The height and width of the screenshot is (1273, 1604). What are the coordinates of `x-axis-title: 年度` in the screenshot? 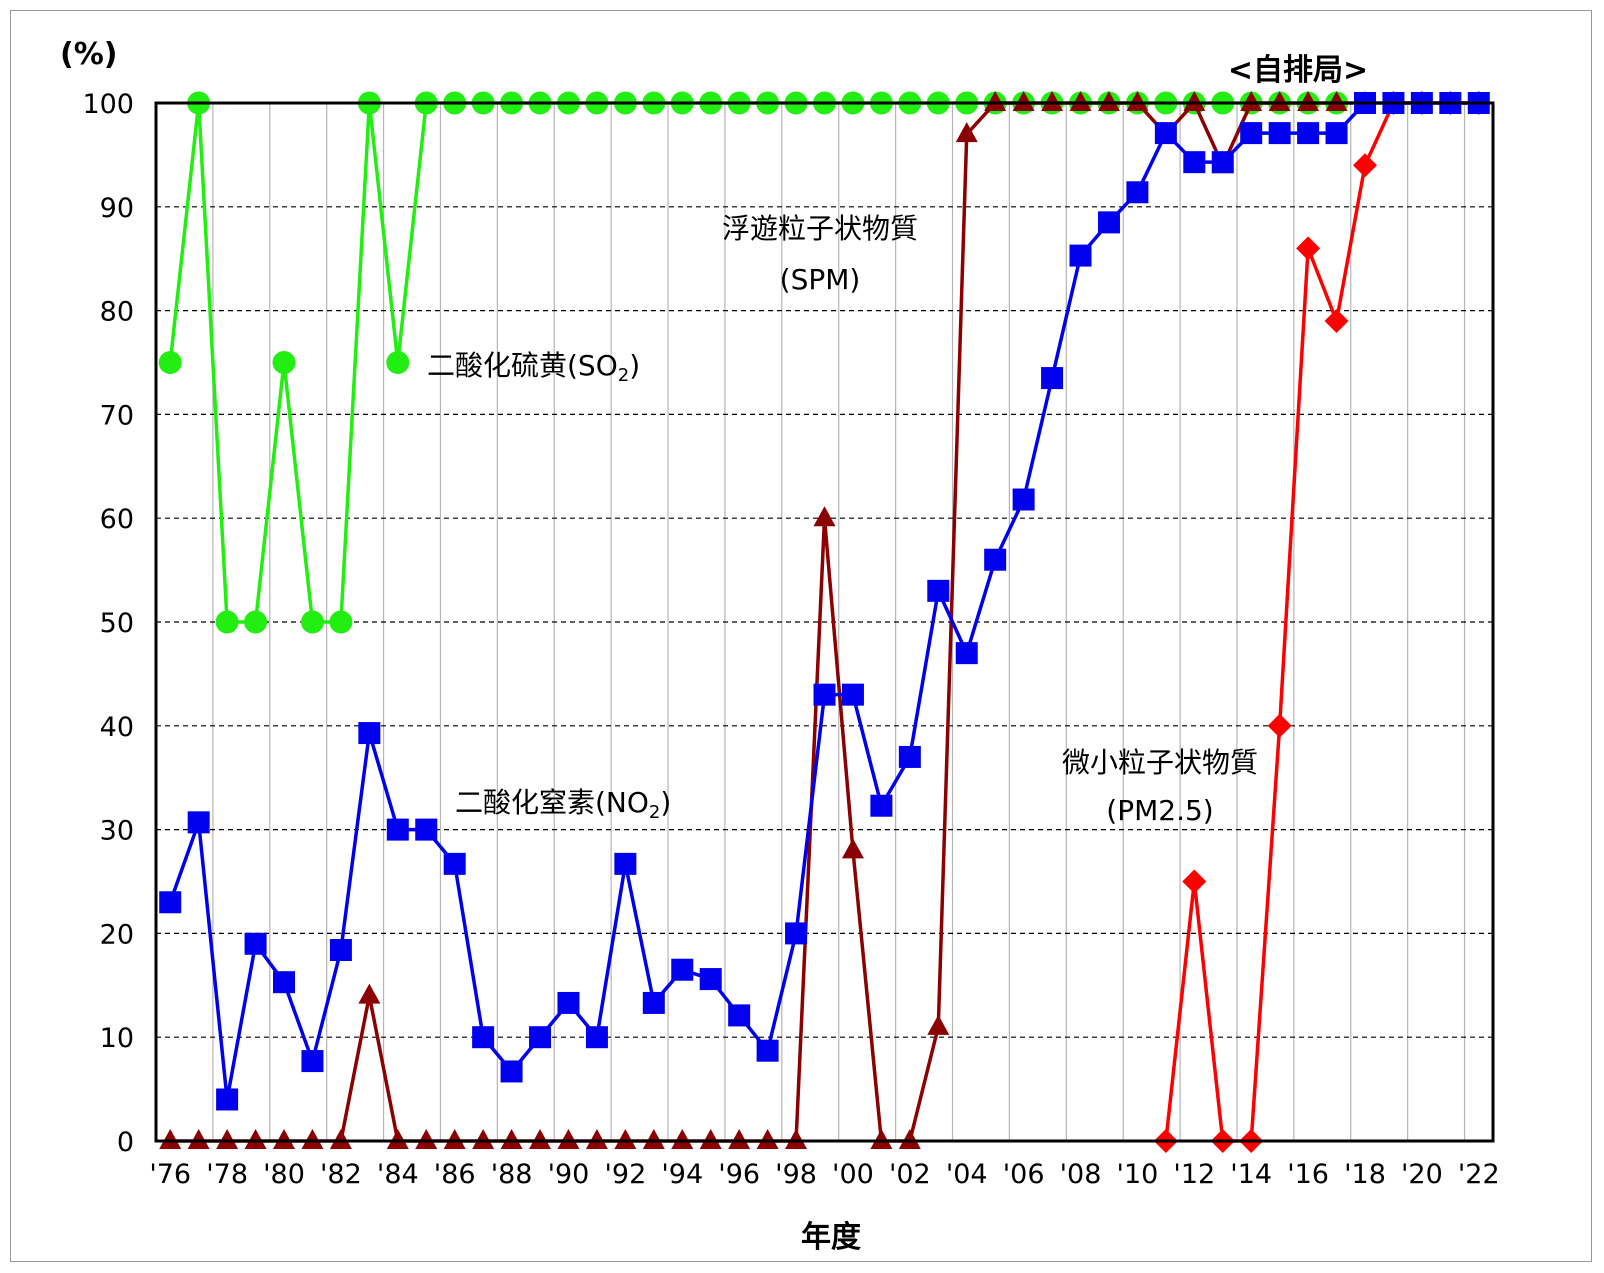 It's located at (831, 1237).